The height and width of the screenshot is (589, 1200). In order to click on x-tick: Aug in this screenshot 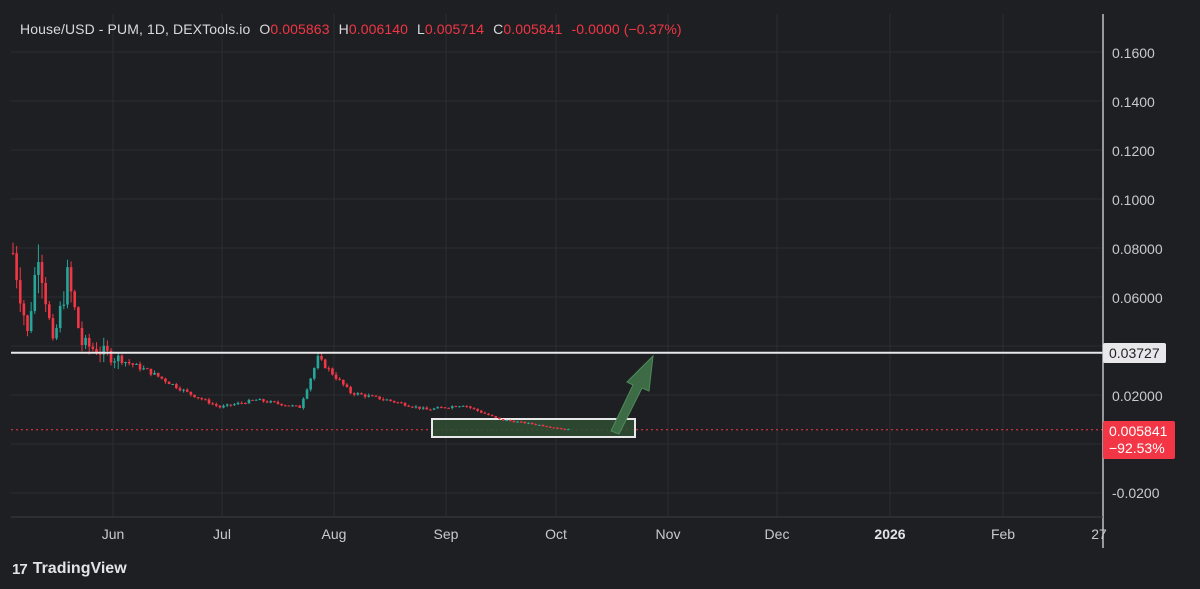, I will do `click(334, 534)`.